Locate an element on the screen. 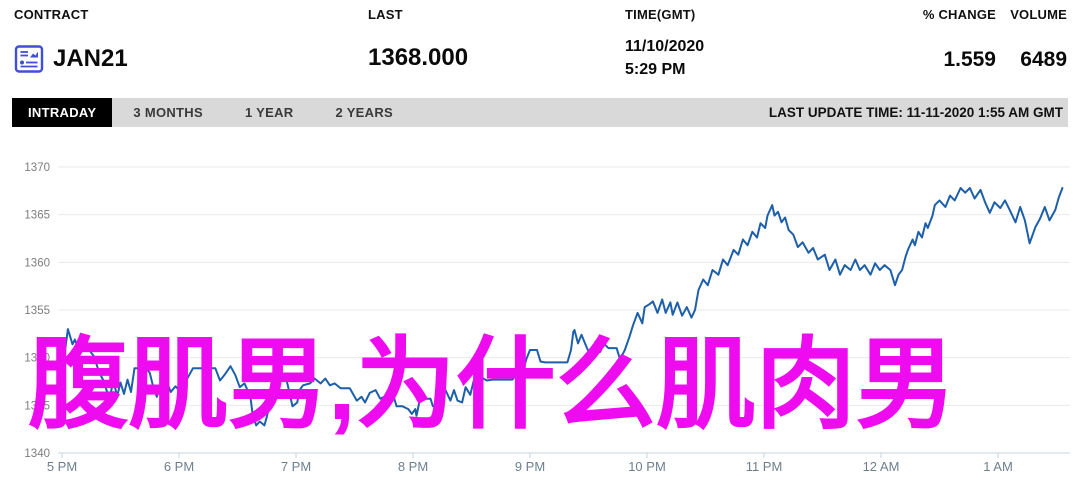  x-axis-tick-label: 12 AM is located at coordinates (881, 466).